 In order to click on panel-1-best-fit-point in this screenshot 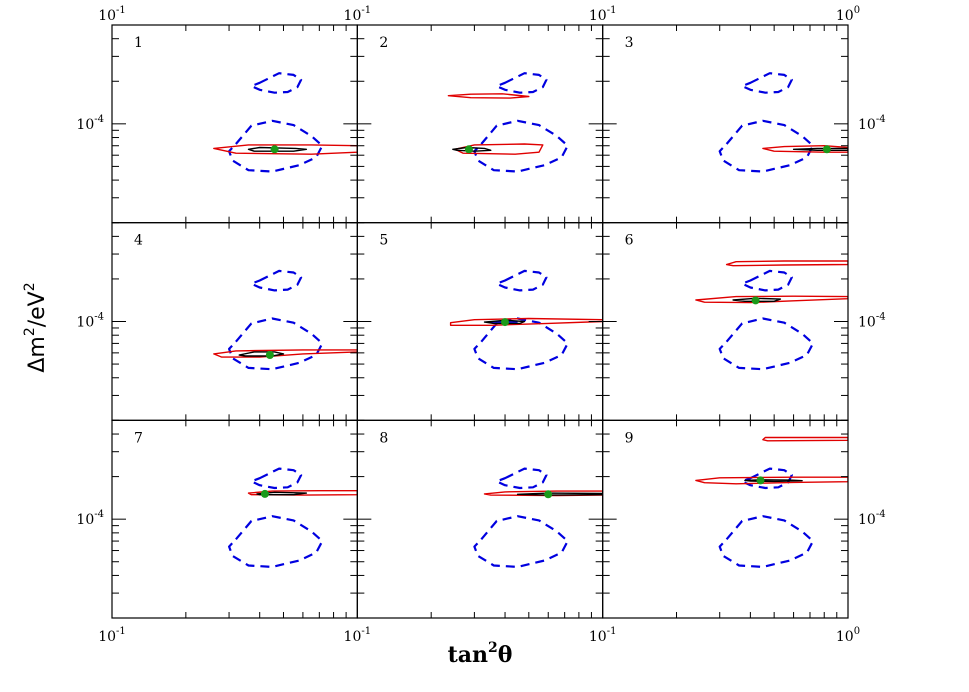, I will do `click(274, 149)`.